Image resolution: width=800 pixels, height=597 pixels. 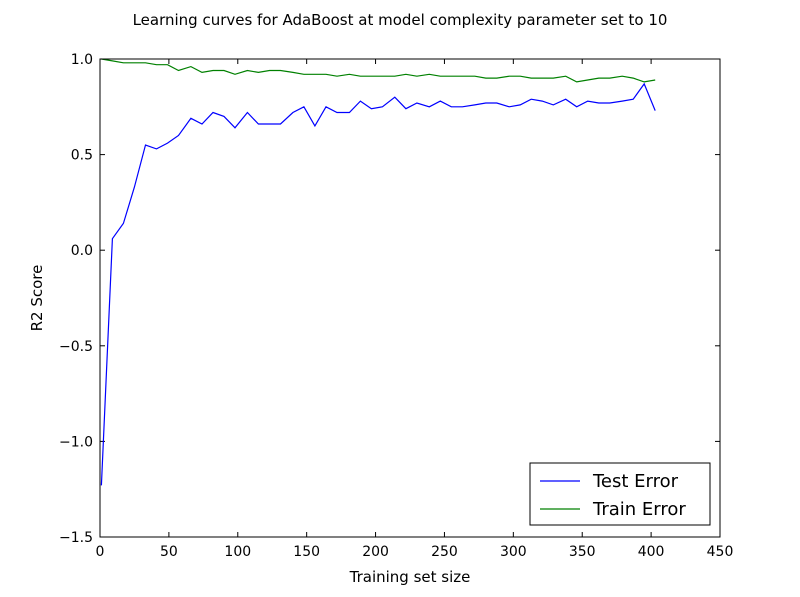 What do you see at coordinates (76, 442) in the screenshot?
I see `y-tick-label: −1.0` at bounding box center [76, 442].